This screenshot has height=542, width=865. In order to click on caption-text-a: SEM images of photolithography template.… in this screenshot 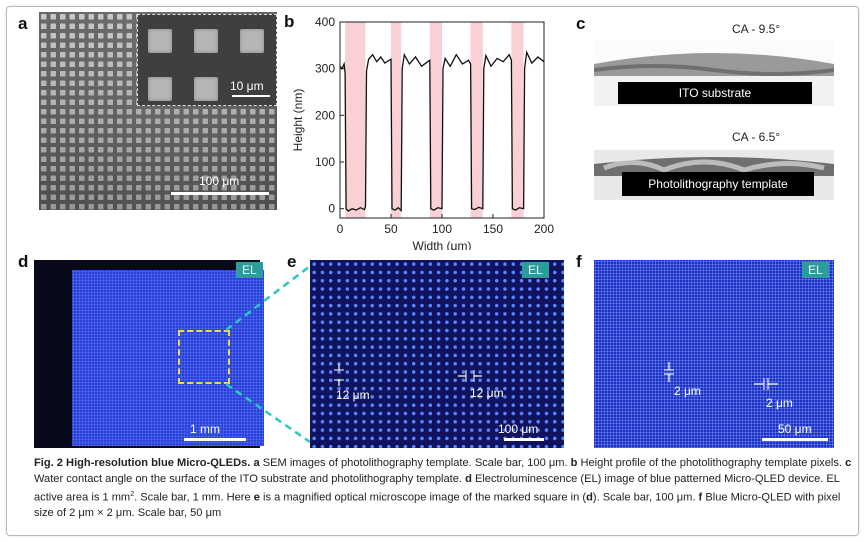, I will do `click(415, 463)`.